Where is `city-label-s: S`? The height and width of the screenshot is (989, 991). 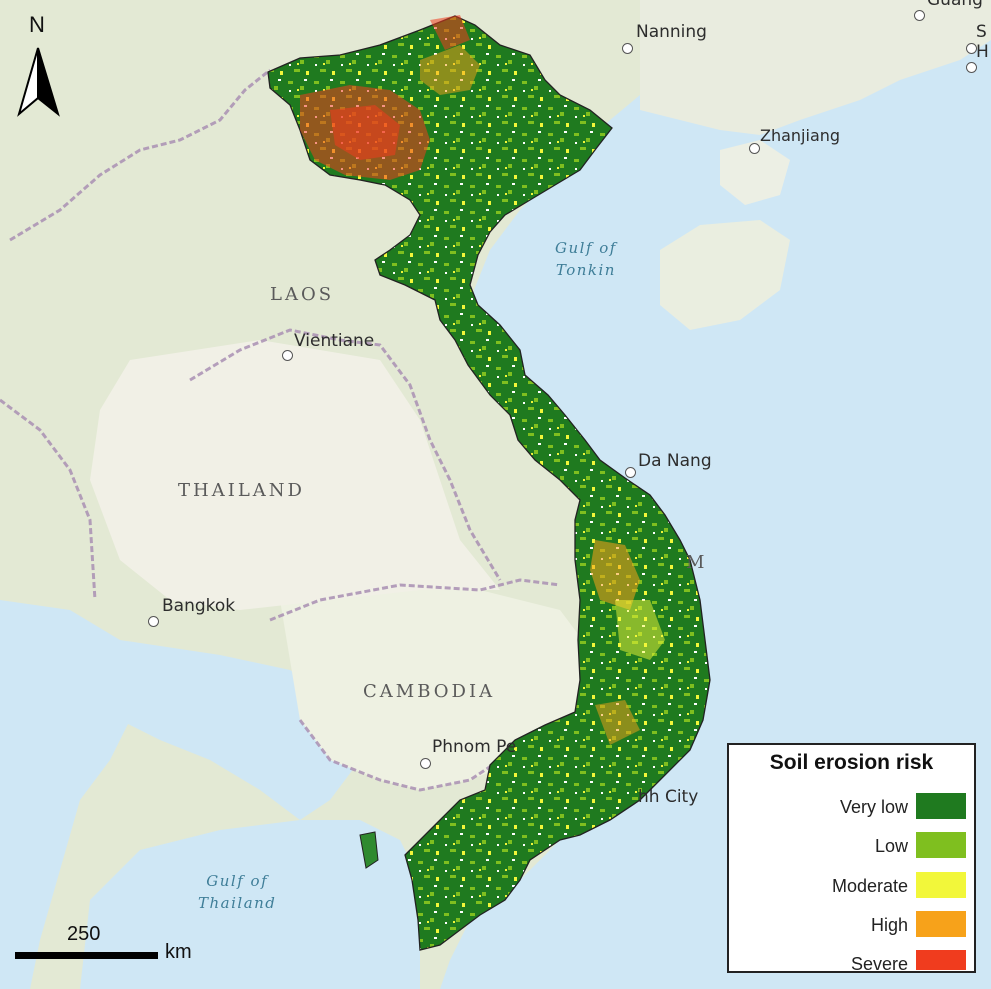
city-label-s: S is located at coordinates (981, 32).